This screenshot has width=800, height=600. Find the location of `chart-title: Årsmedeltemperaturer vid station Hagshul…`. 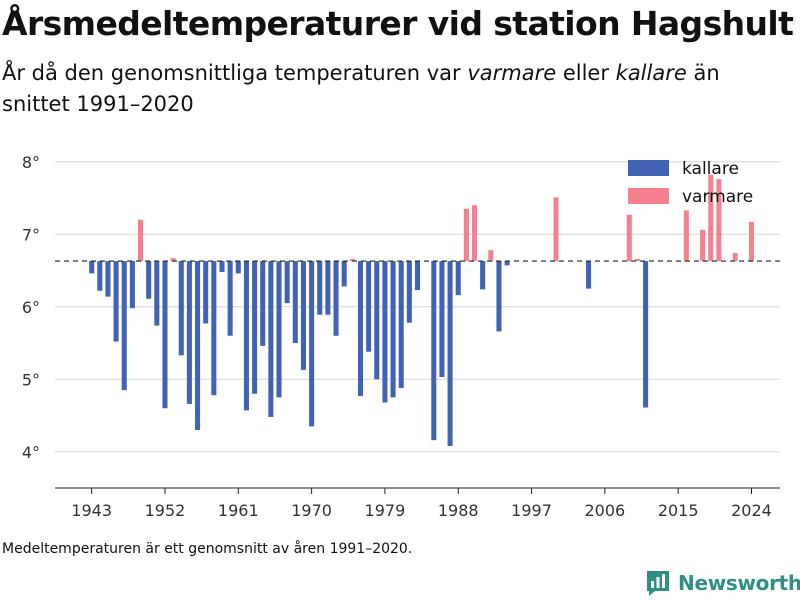

chart-title: Årsmedeltemperaturer vid station Hagshul… is located at coordinates (398, 23).